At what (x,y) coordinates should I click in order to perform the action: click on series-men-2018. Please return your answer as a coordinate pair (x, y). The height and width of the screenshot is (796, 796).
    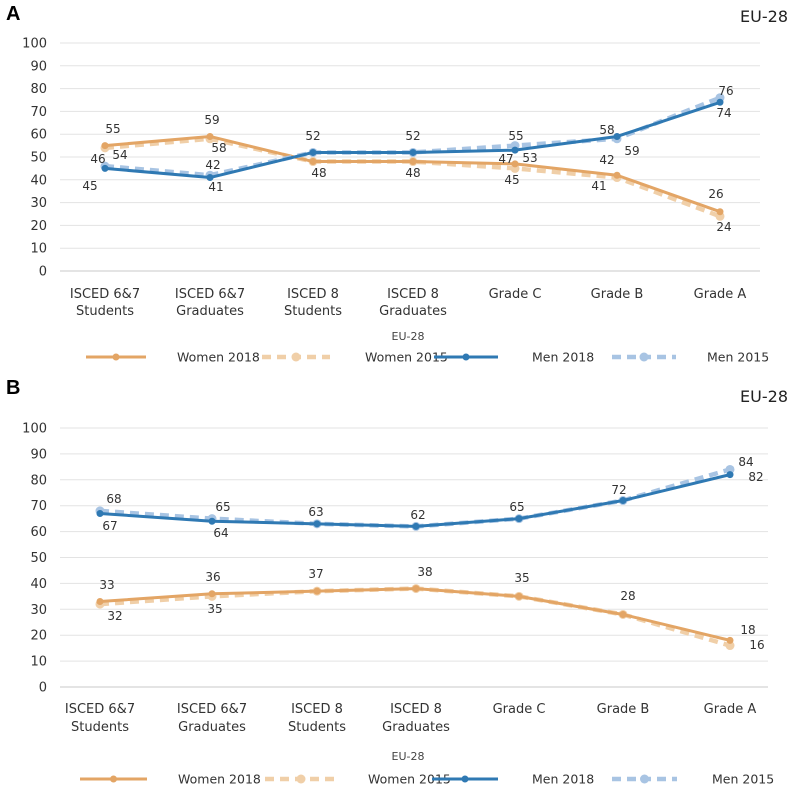
    Looking at the image, I should click on (412, 140).